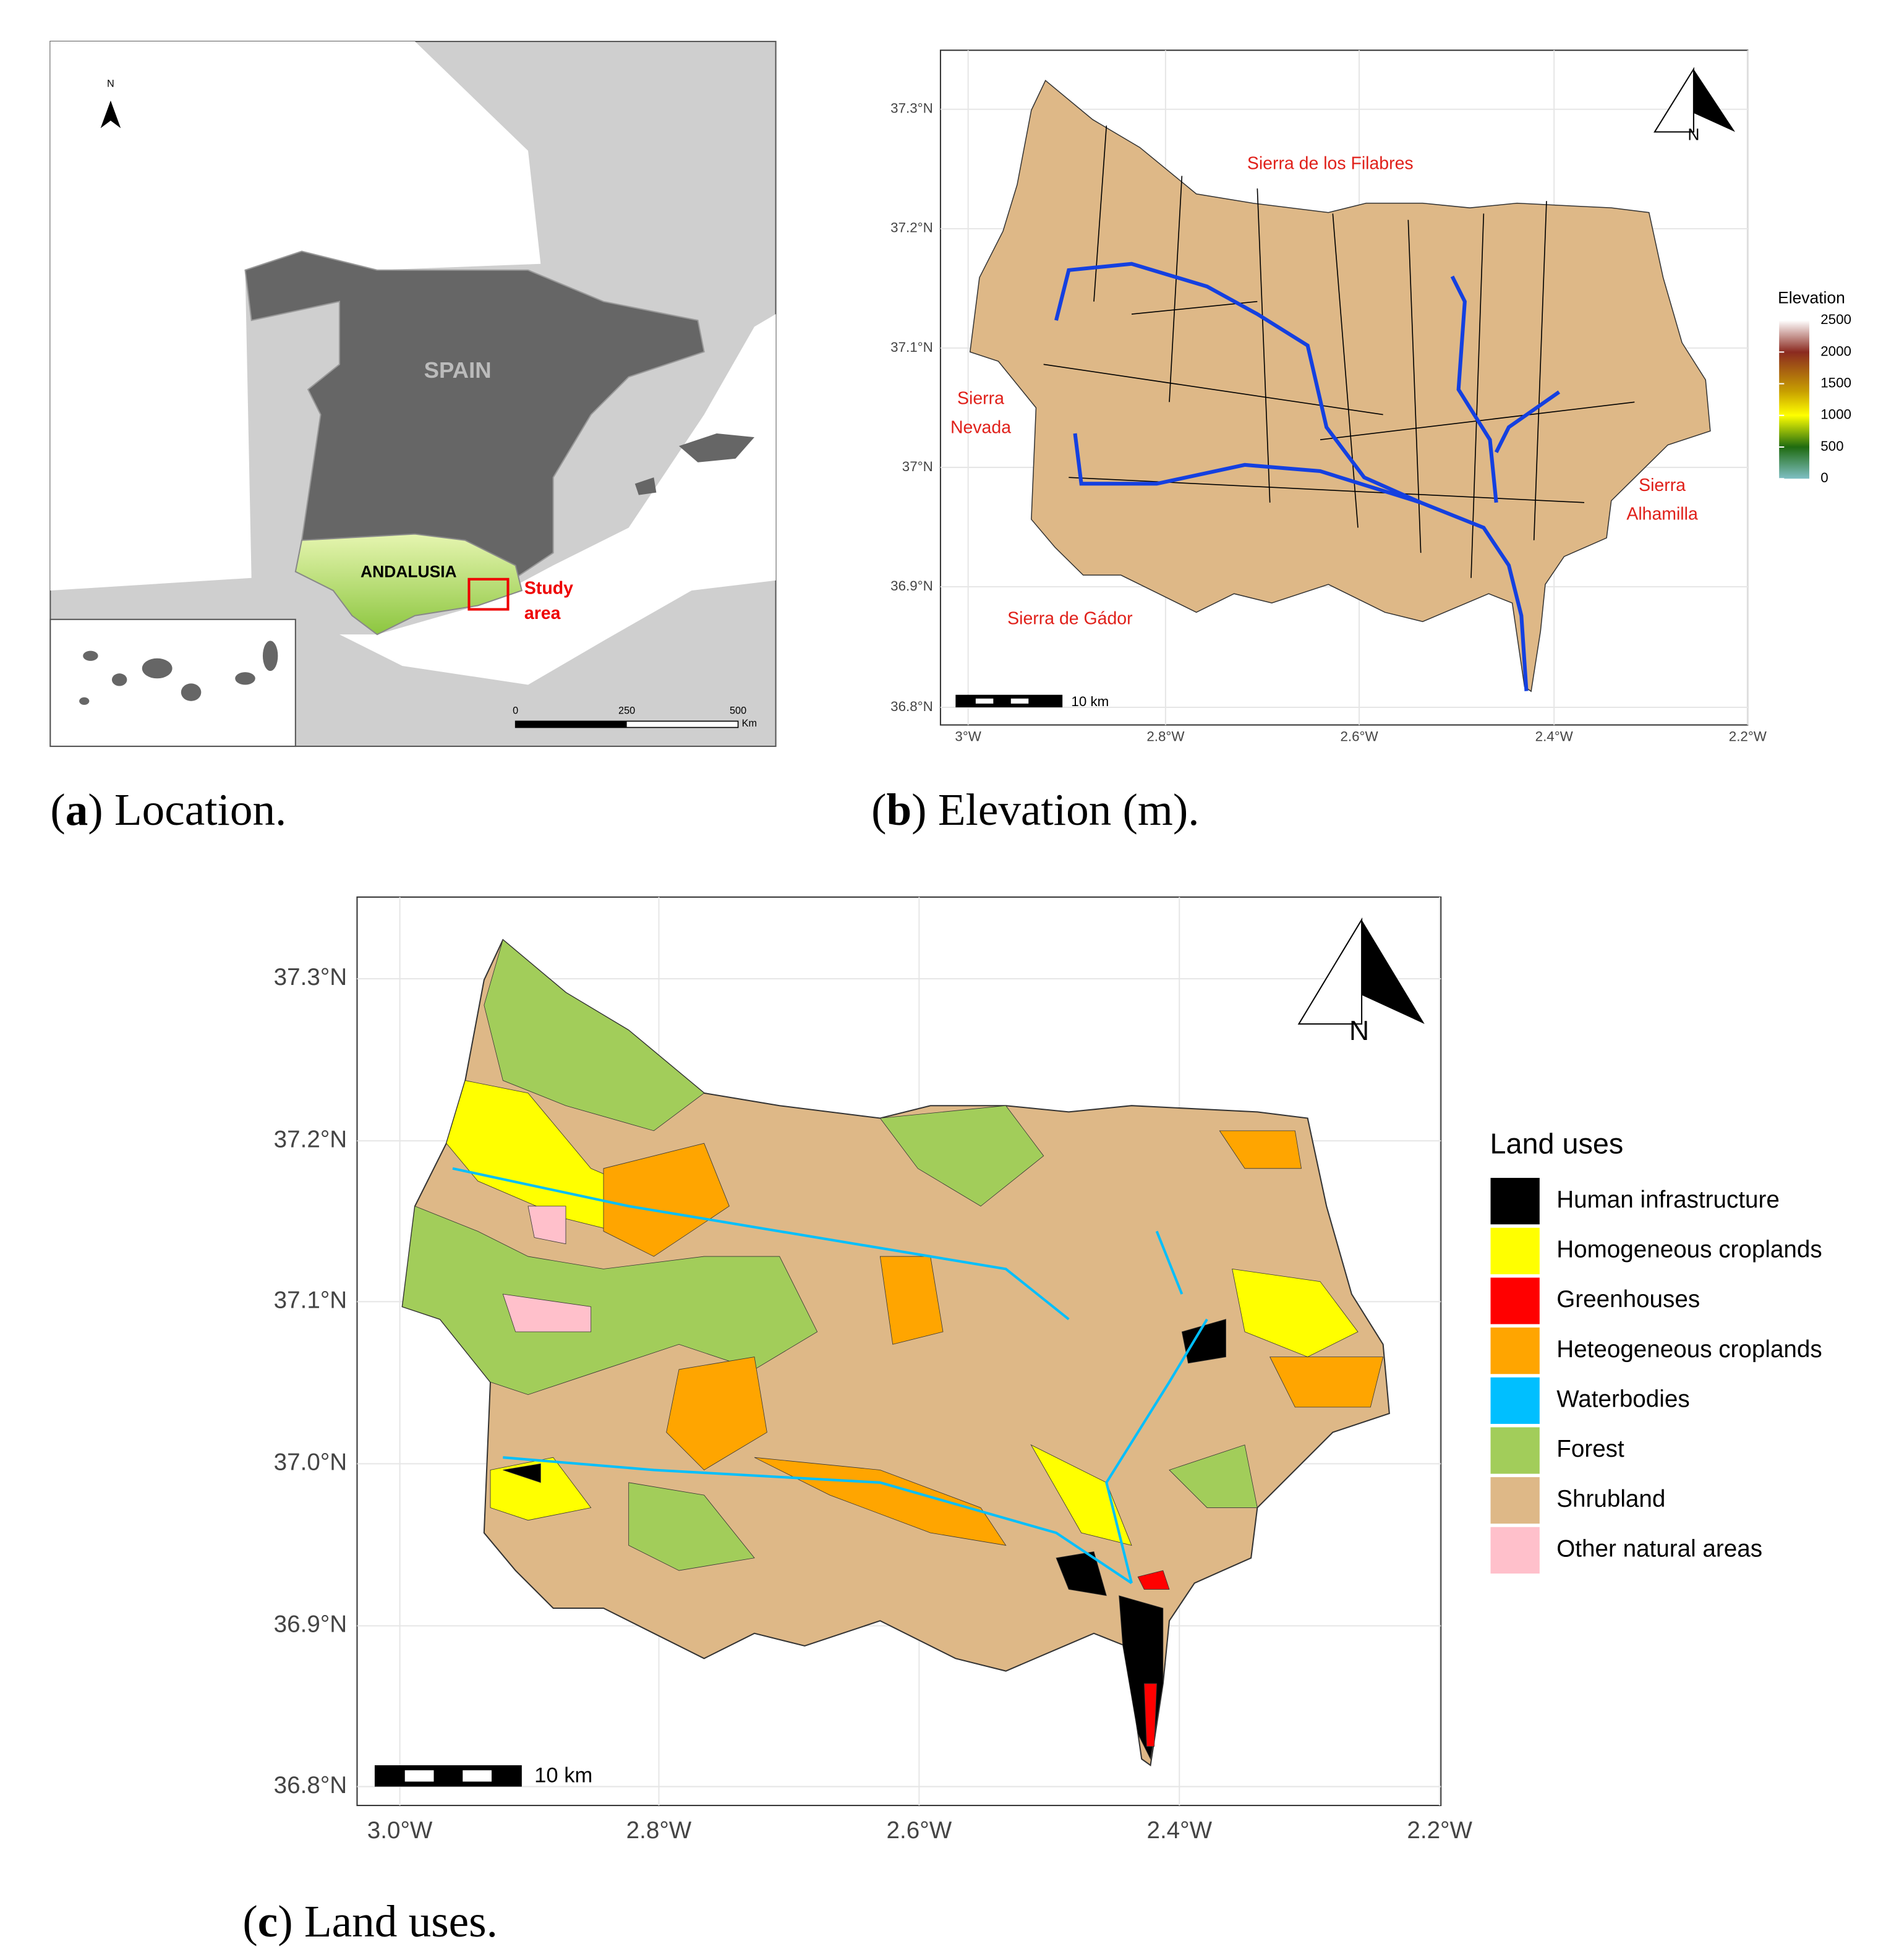  What do you see at coordinates (1689, 1250) in the screenshot?
I see `legend-label: Homogeneous croplands` at bounding box center [1689, 1250].